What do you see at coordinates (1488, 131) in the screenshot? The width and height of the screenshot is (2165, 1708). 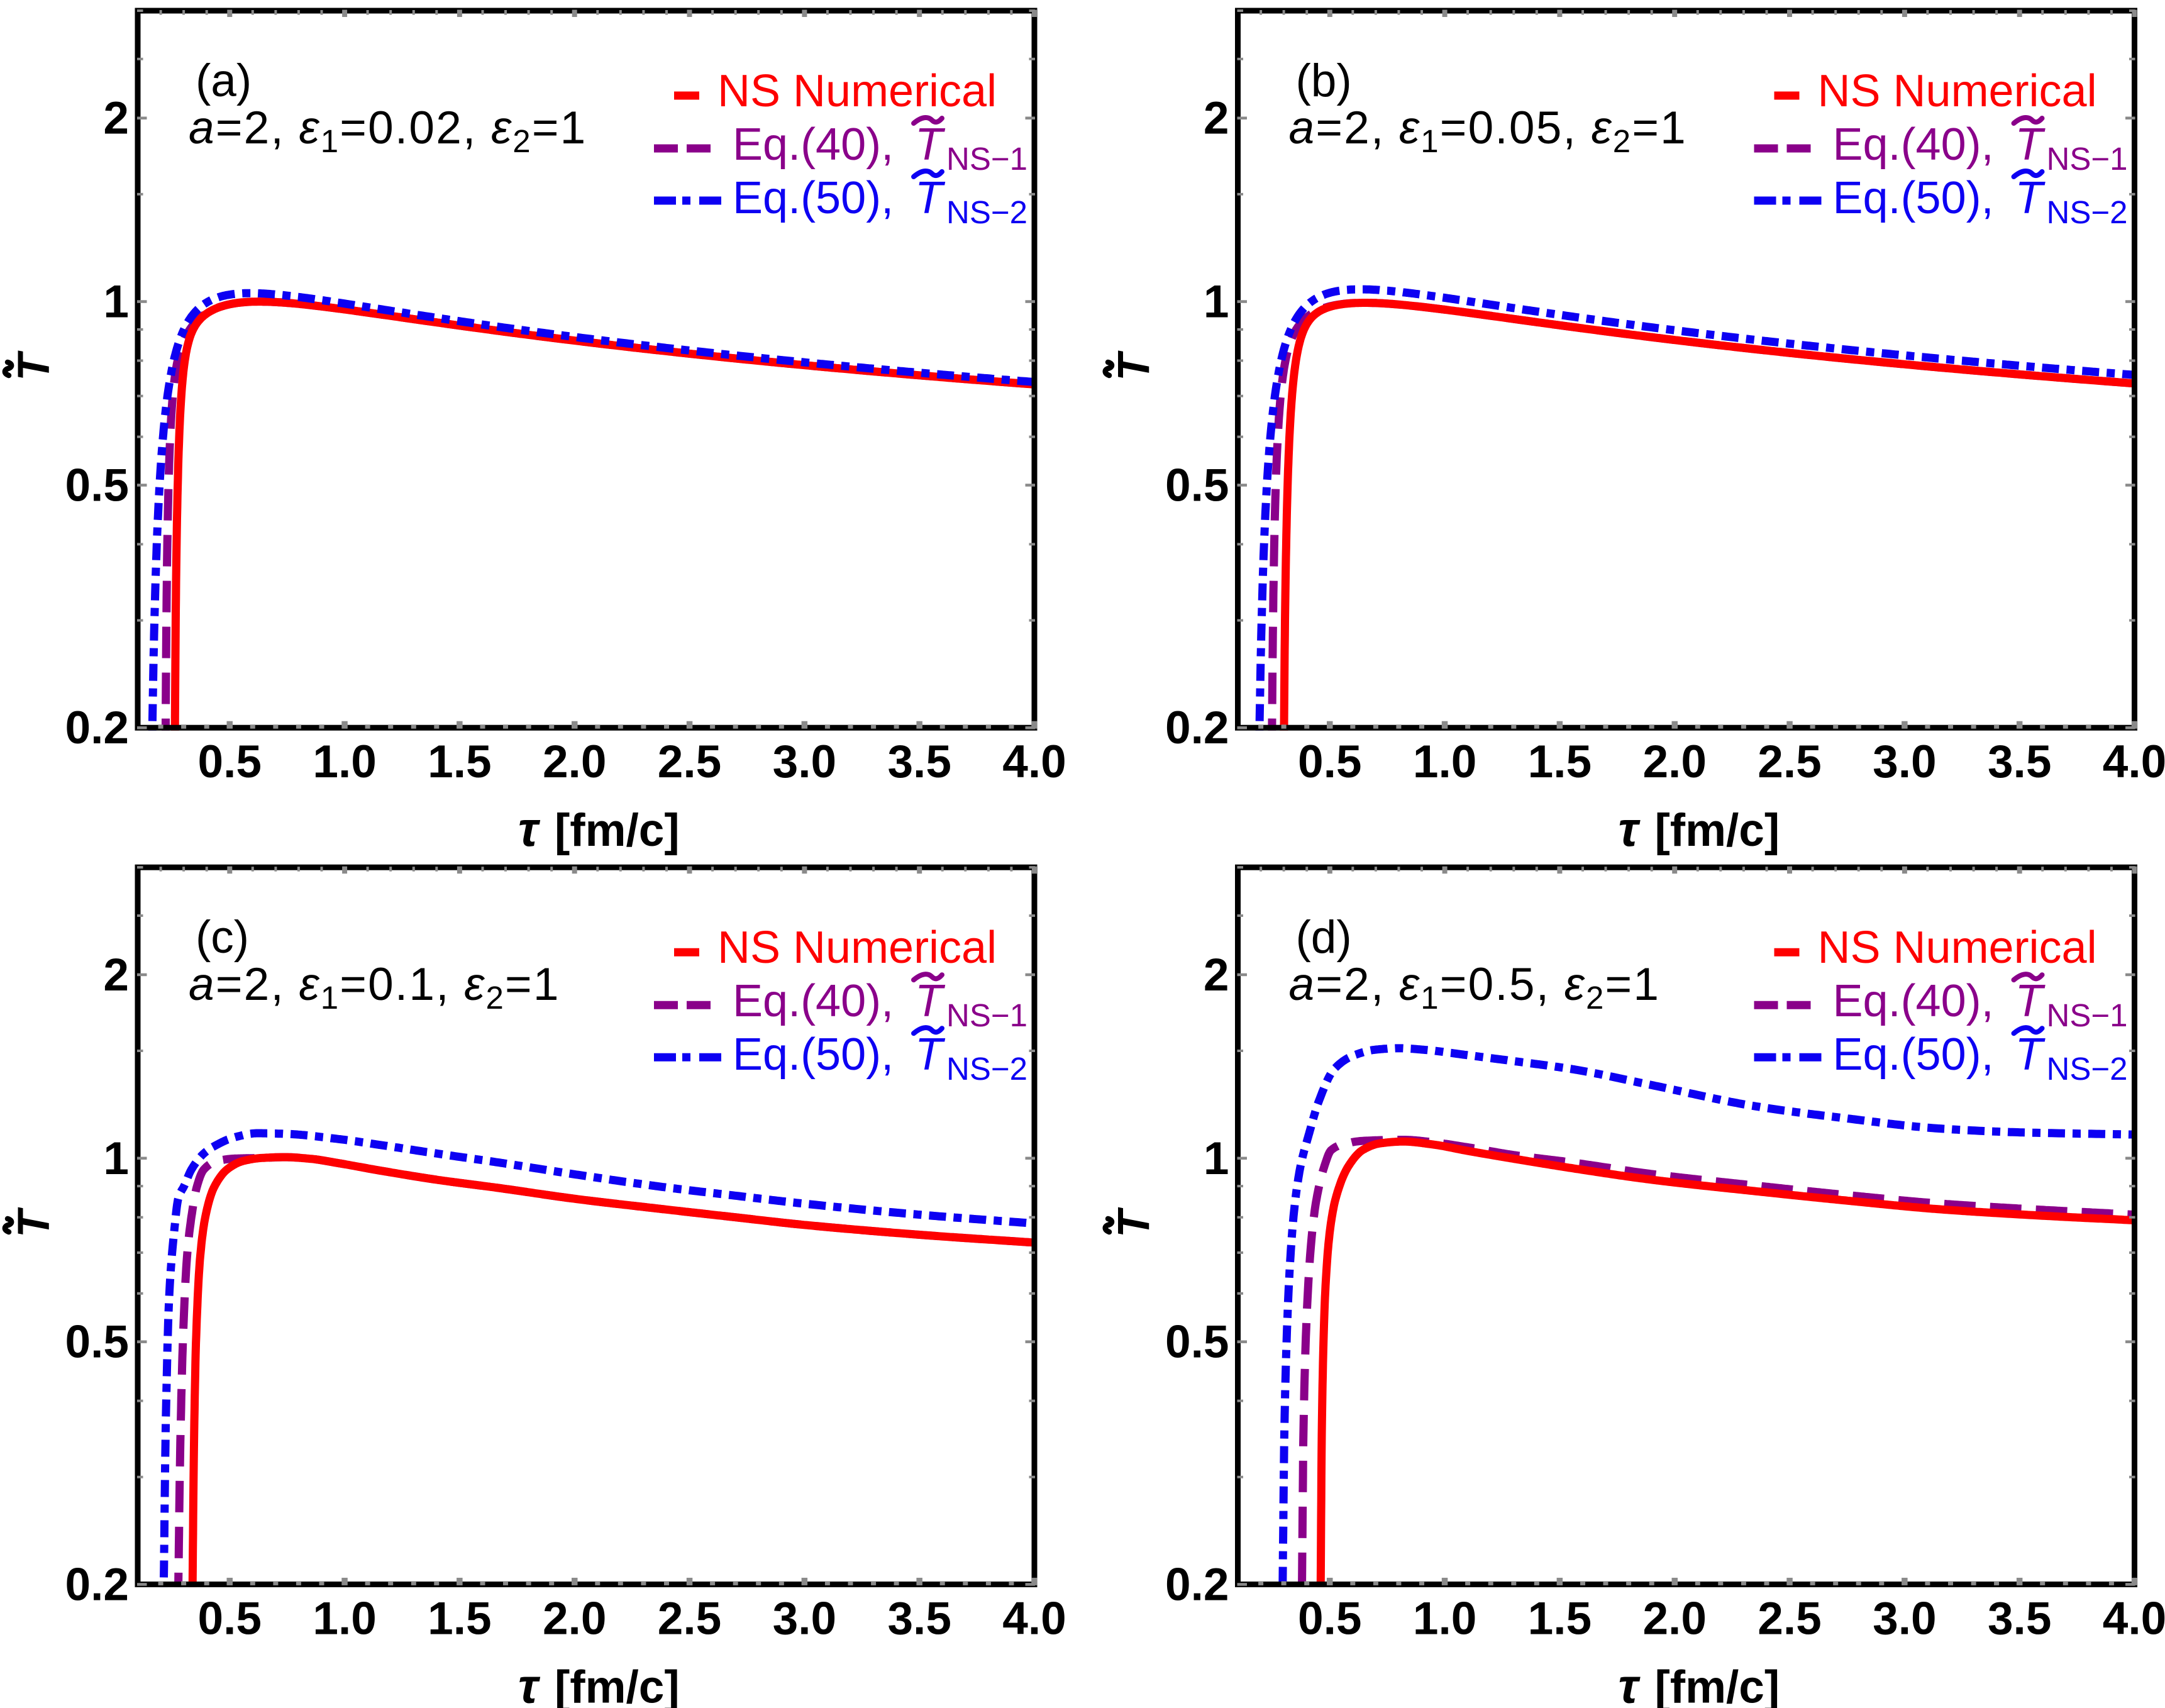 I see `svg-text: a=2, ε1=0.05, ε2=1` at bounding box center [1488, 131].